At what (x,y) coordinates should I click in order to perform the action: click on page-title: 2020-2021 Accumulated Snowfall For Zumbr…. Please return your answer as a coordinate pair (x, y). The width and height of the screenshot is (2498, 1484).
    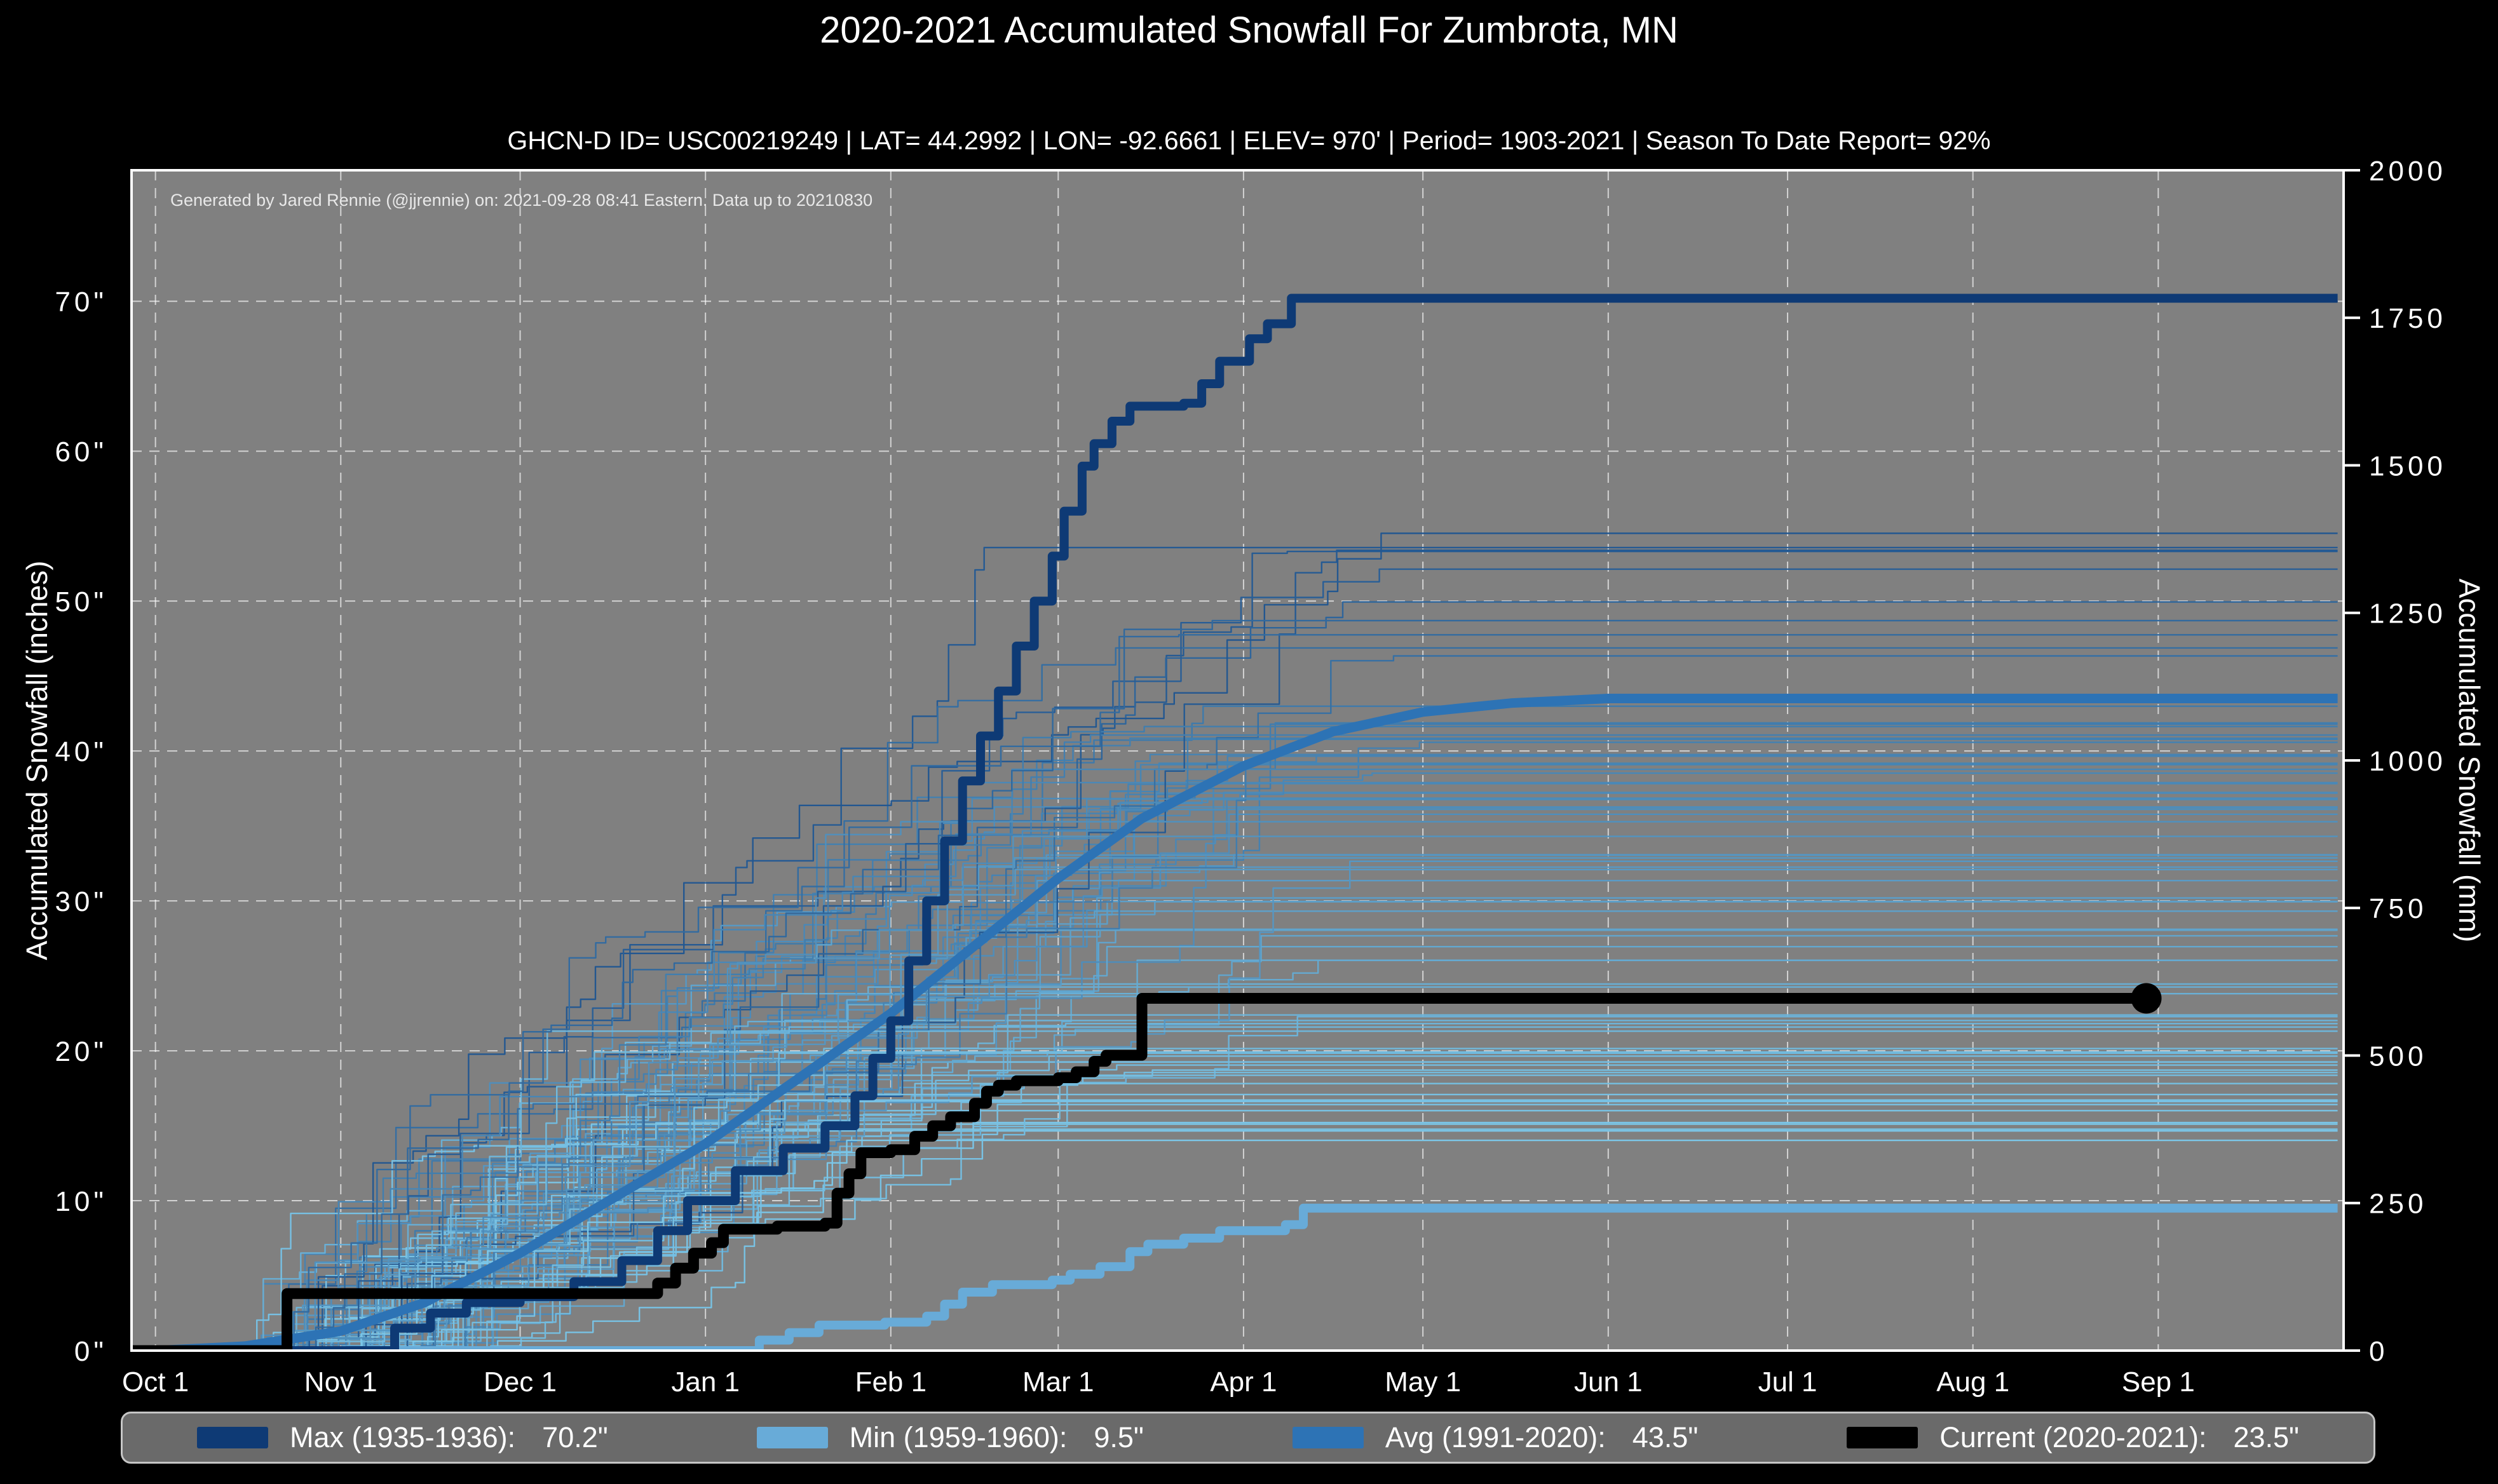
    Looking at the image, I should click on (1249, 30).